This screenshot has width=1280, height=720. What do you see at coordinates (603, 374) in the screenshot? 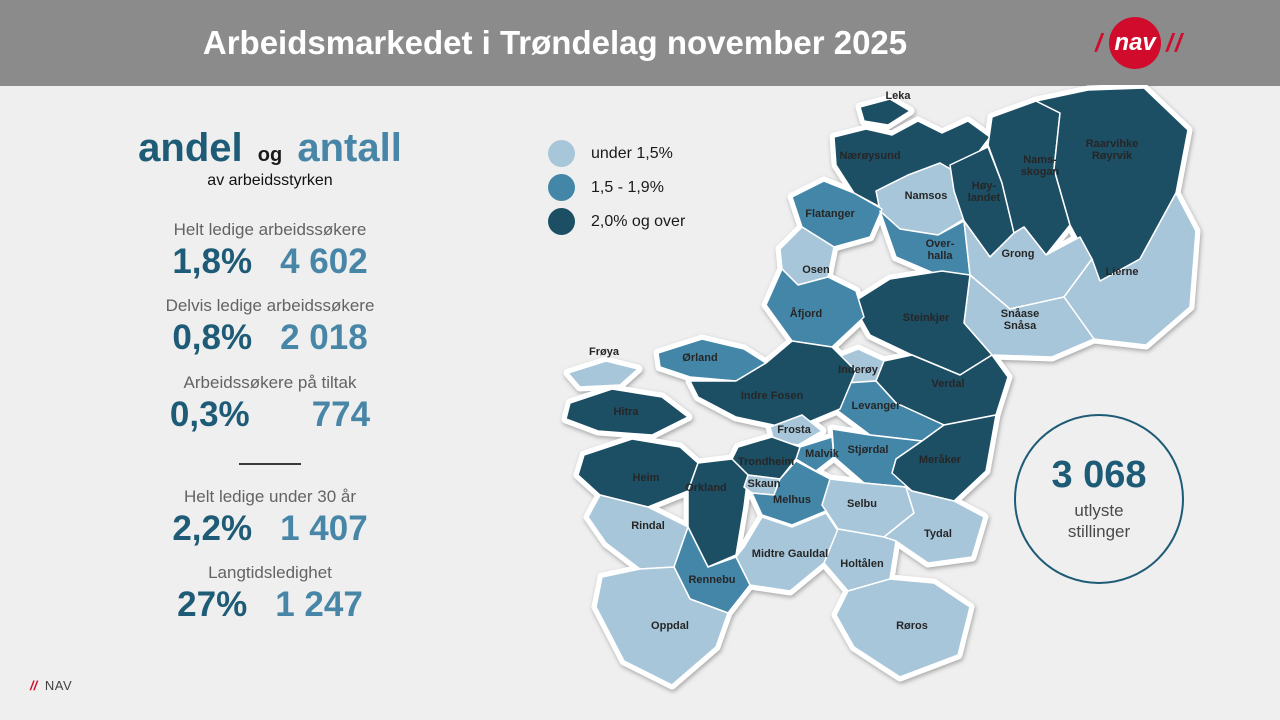
I see `municipality-froya` at bounding box center [603, 374].